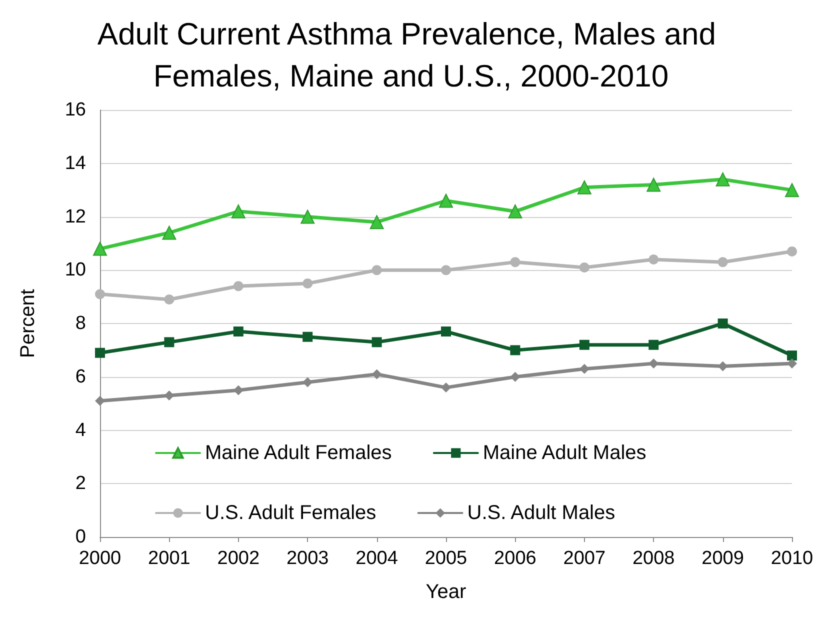 This screenshot has height=620, width=822. What do you see at coordinates (28, 323) in the screenshot?
I see `y-axis-title: Percent` at bounding box center [28, 323].